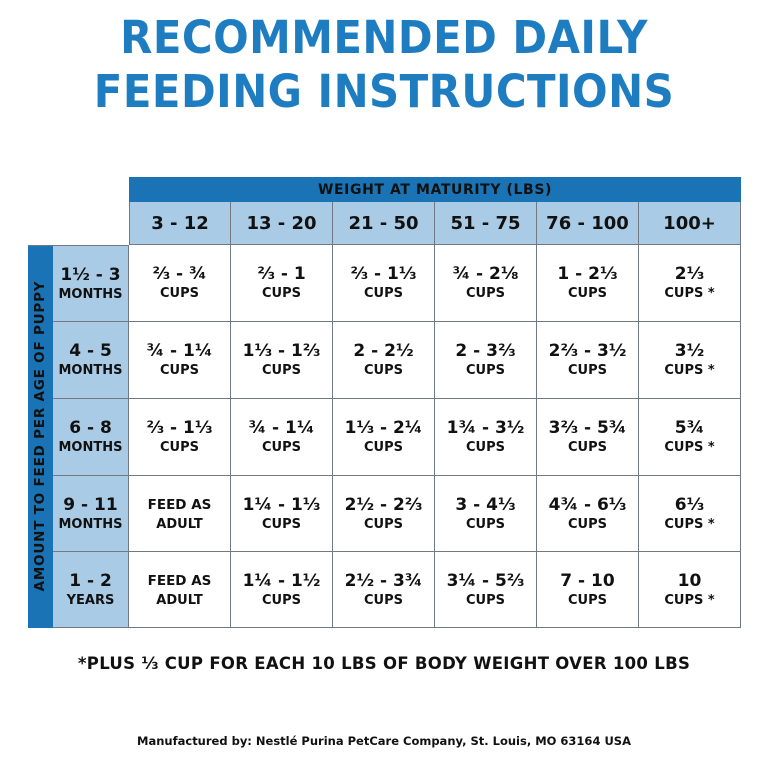  Describe the element at coordinates (383, 351) in the screenshot. I see `cell-amount: 2 - 2½` at that location.